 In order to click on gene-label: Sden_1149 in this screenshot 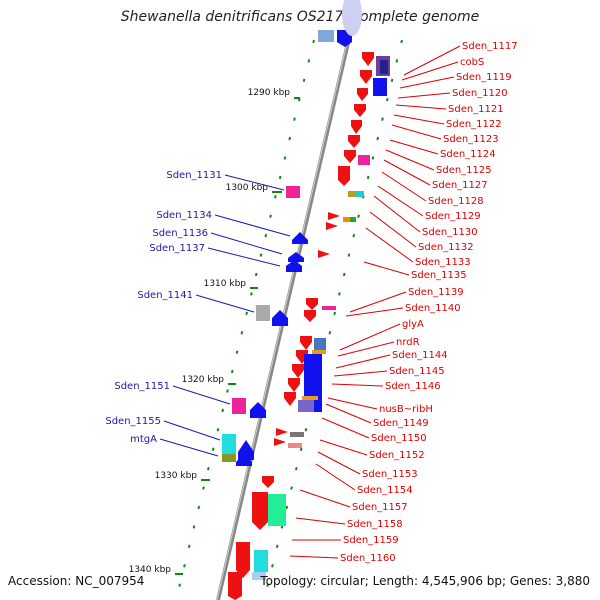, I will do `click(401, 423)`.